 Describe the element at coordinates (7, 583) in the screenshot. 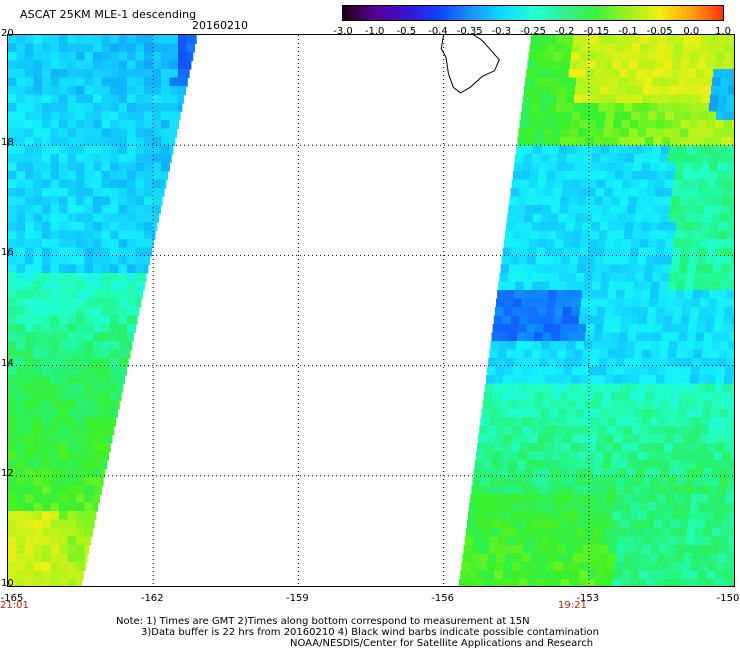

I see `latitude-label: 10` at that location.